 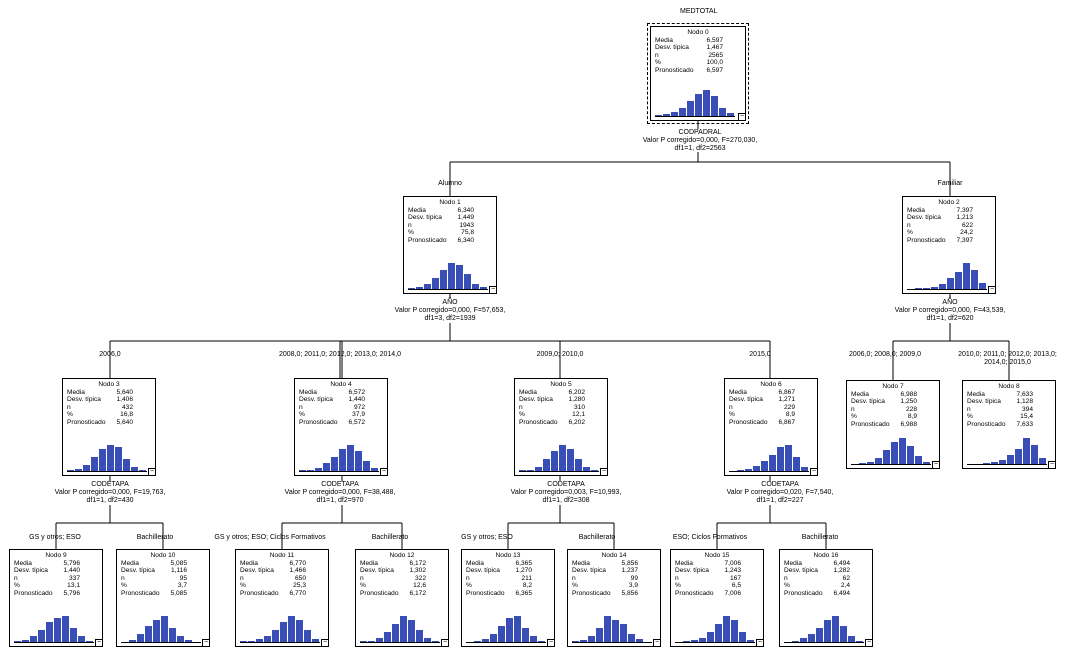 I want to click on node-stat-row: % 75,8, so click(x=450, y=233).